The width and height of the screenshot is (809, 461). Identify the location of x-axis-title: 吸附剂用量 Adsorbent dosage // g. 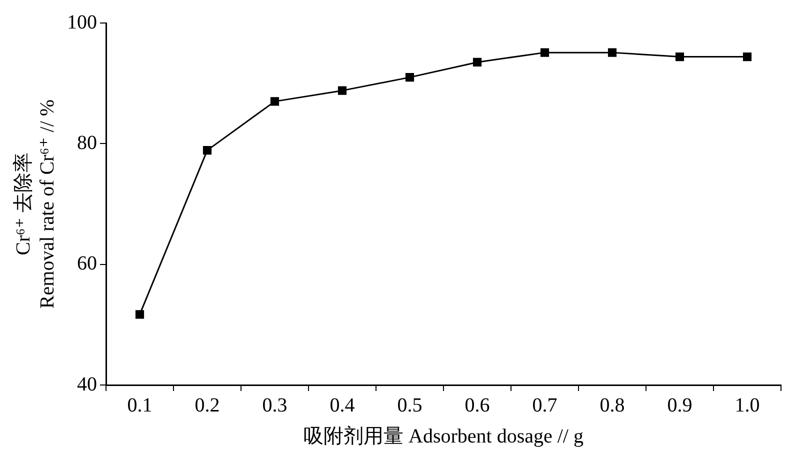
(444, 436).